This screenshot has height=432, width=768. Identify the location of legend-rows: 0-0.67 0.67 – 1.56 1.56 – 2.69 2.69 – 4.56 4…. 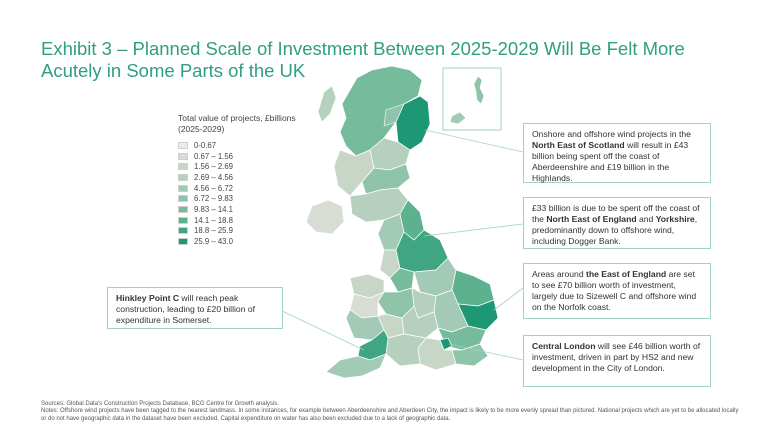
(243, 193).